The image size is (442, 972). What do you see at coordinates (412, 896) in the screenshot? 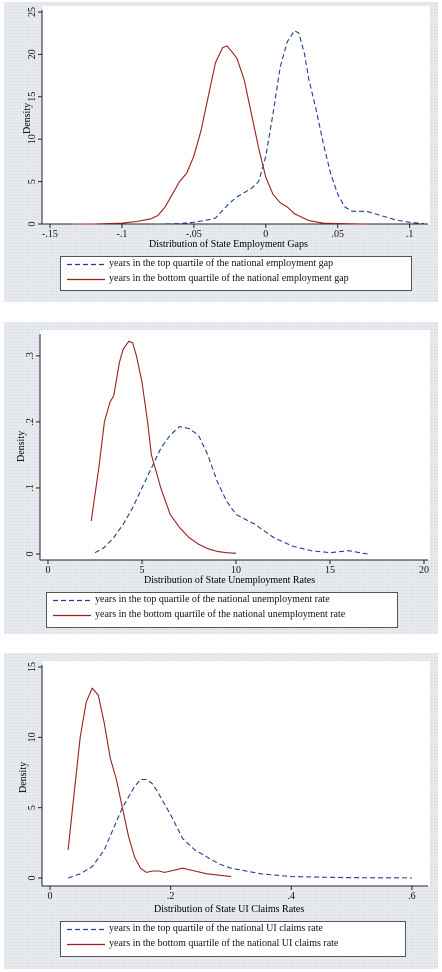
I see `x-tick-label: .6` at bounding box center [412, 896].